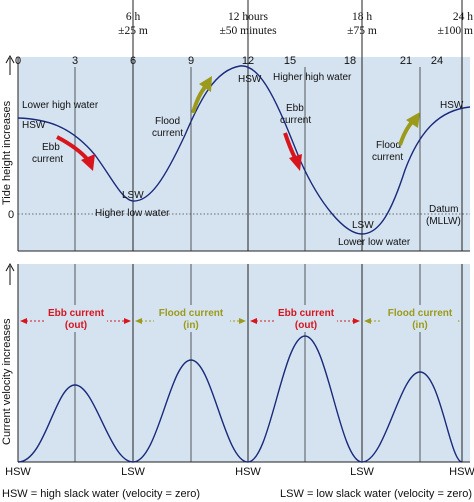 Image resolution: width=474 pixels, height=502 pixels. What do you see at coordinates (362, 31) in the screenshot?
I see `label-18h-range: ±75 m` at bounding box center [362, 31].